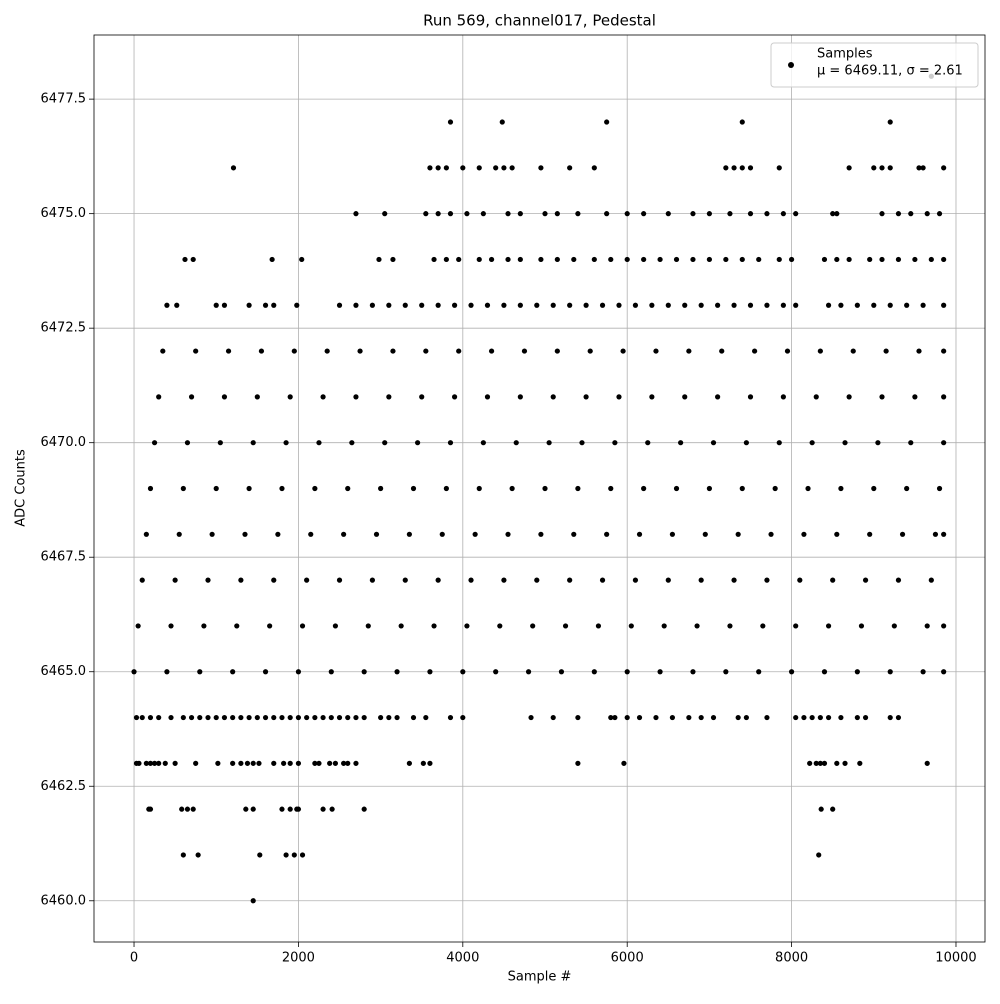 The height and width of the screenshot is (1004, 1000). Describe the element at coordinates (874, 65) in the screenshot. I see `legend: Samples μ = 6469.11, σ = 2.61` at that location.